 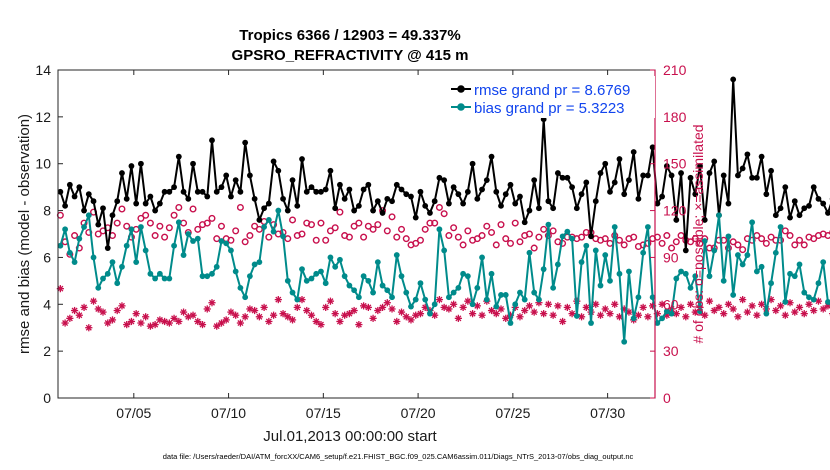 What do you see at coordinates (323, 413) in the screenshot?
I see `x-tick-label: 07/15` at bounding box center [323, 413].